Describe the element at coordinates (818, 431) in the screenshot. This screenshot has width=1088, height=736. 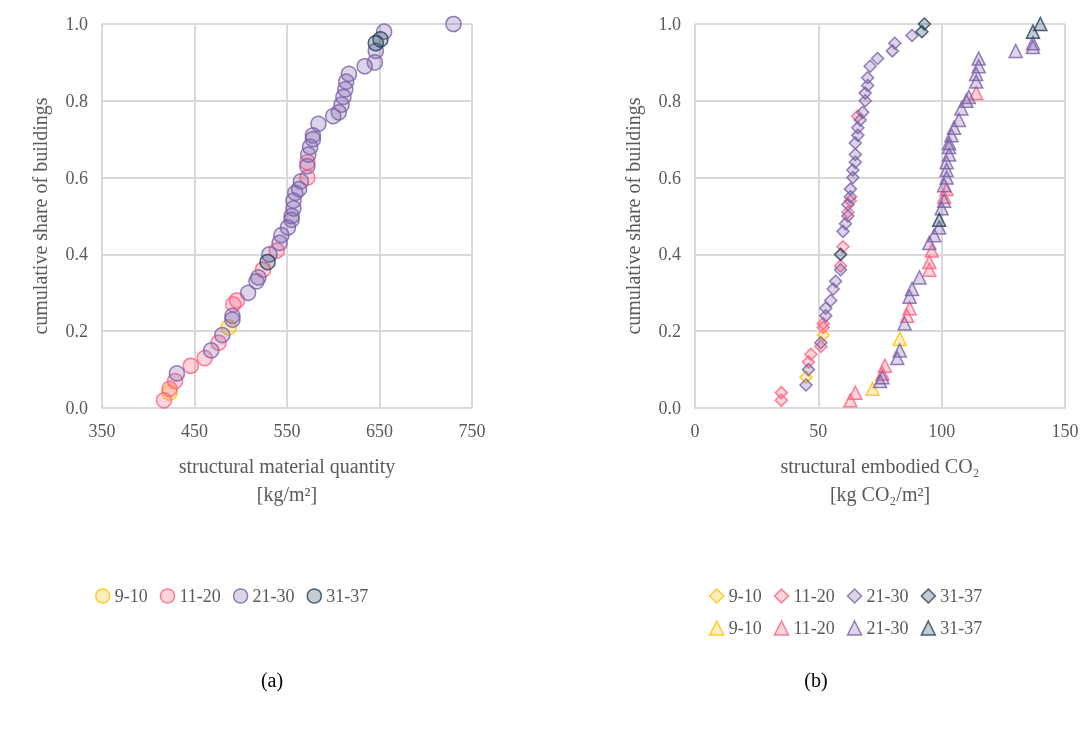
I see `x-tick-label: 50` at that location.